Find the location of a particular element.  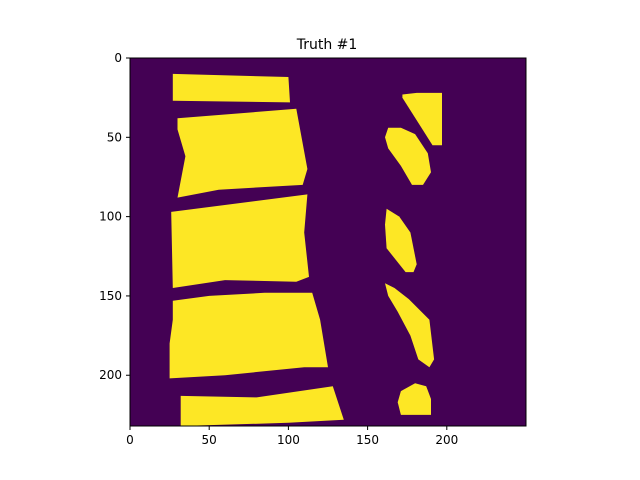

y-tick-label: 50 is located at coordinates (114, 137).